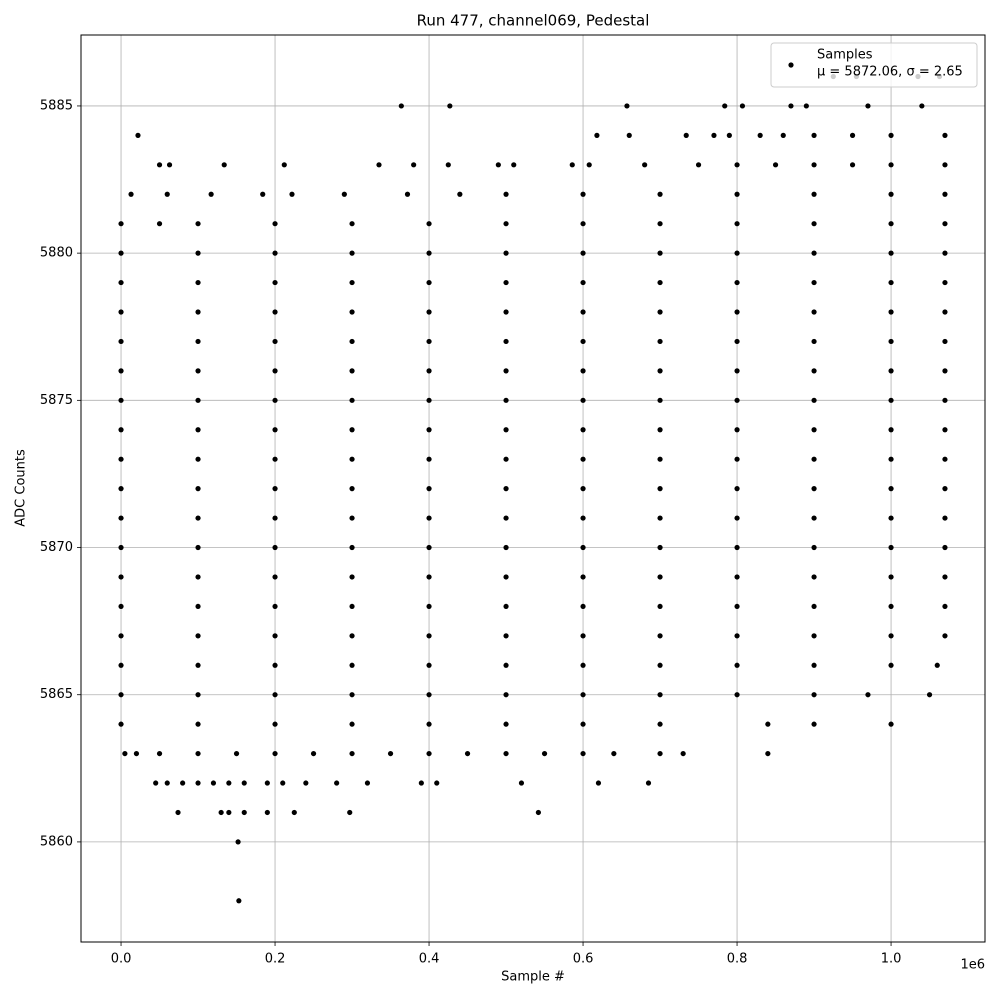 The height and width of the screenshot is (1000, 1000). Describe the element at coordinates (429, 959) in the screenshot. I see `x-tick-label: 0.4` at that location.